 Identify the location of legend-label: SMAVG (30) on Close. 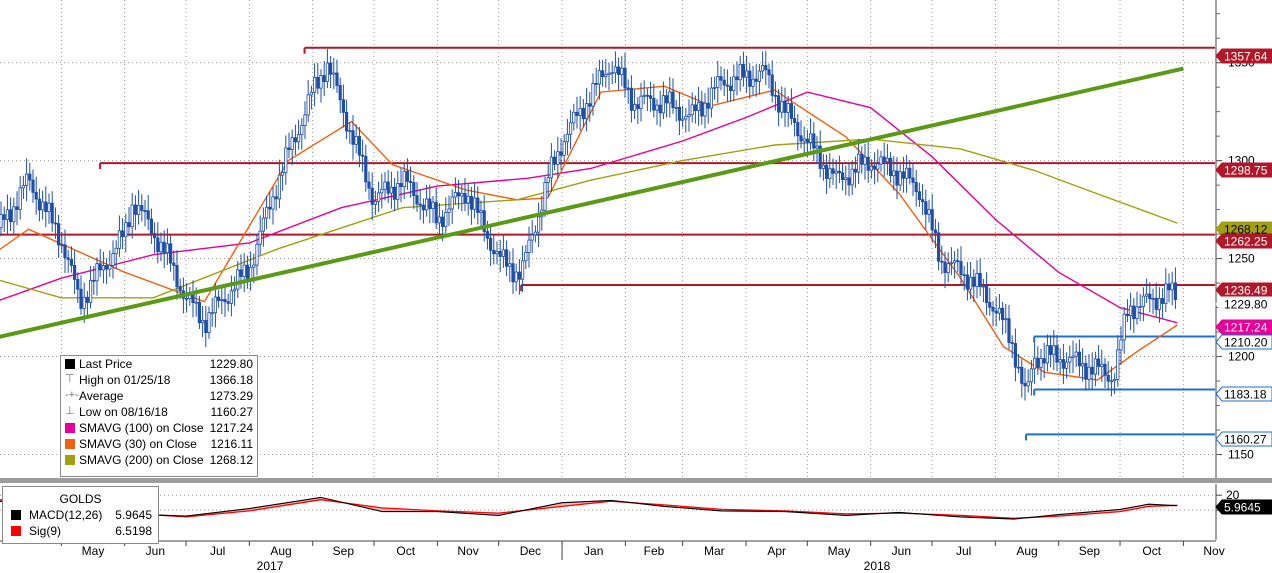
(138, 444).